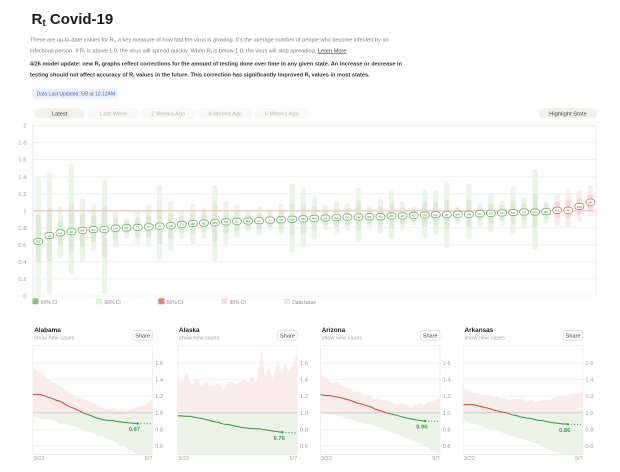  Describe the element at coordinates (134, 430) in the screenshot. I see `svg-text: 0.87` at that location.